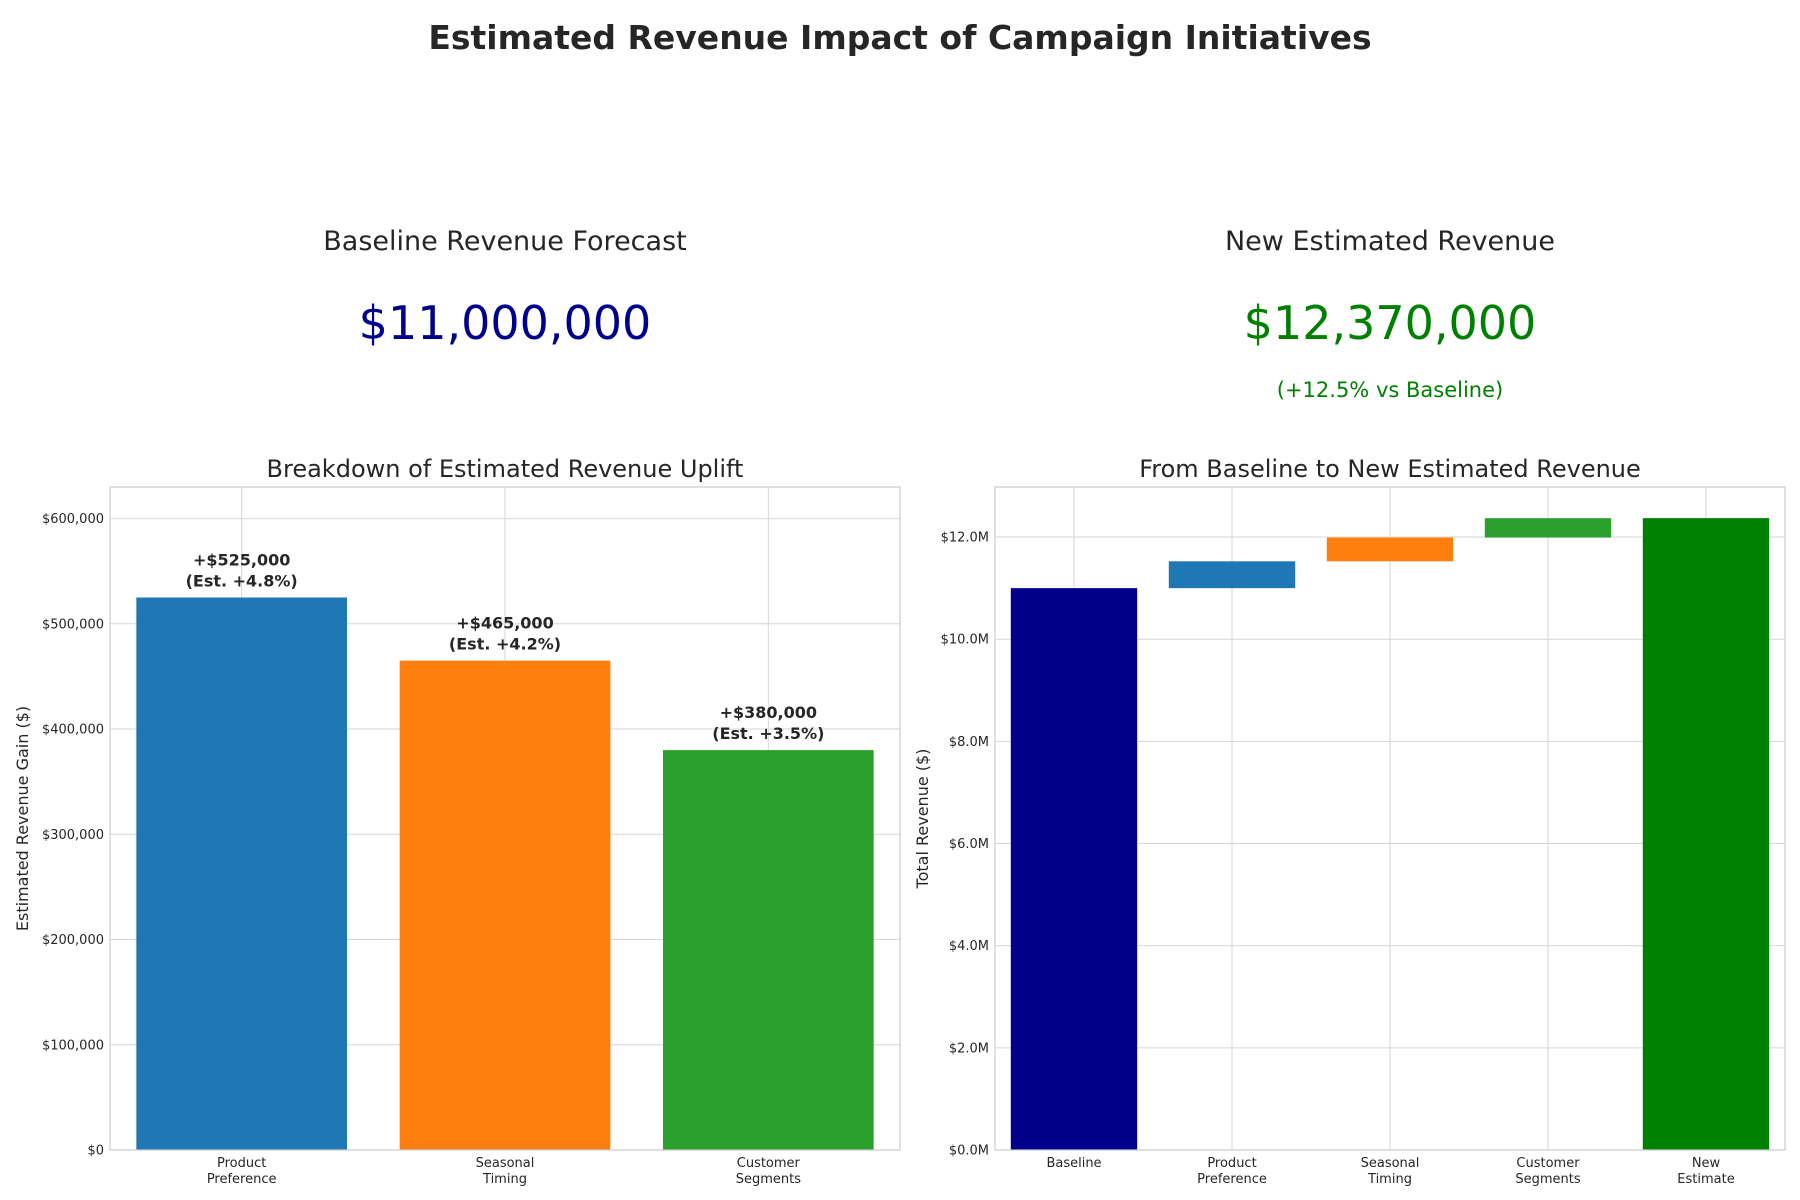 This screenshot has width=1800, height=1200. Describe the element at coordinates (969, 844) in the screenshot. I see `y-tick-label: $6.0M` at that location.